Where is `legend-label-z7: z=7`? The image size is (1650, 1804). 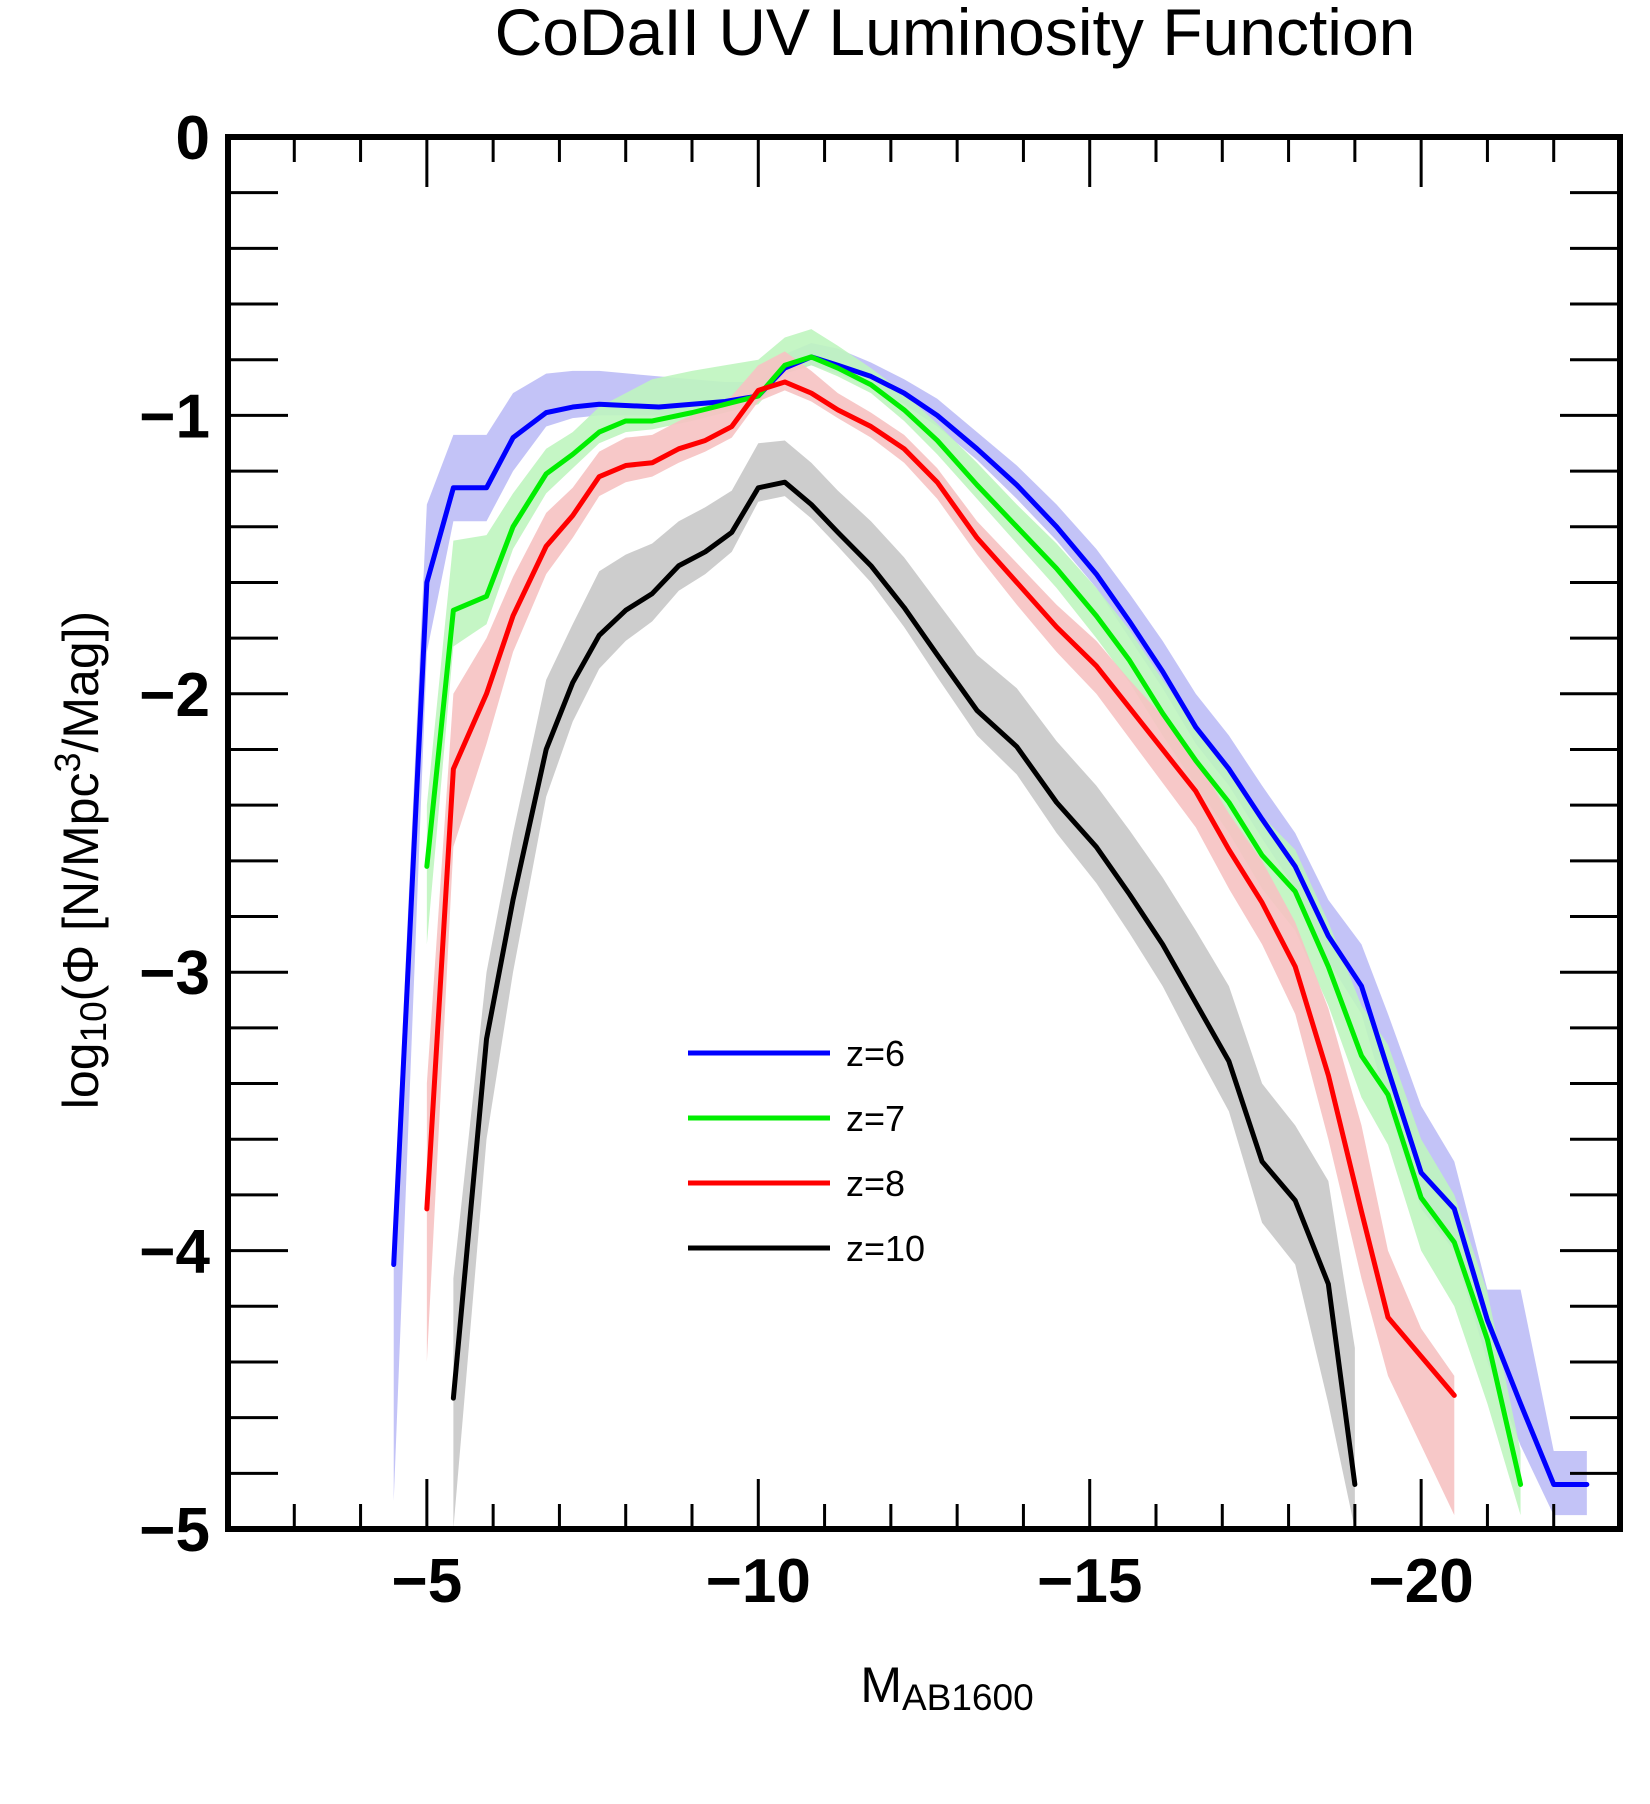 legend-label-z7: z=7 is located at coordinates (875, 1118).